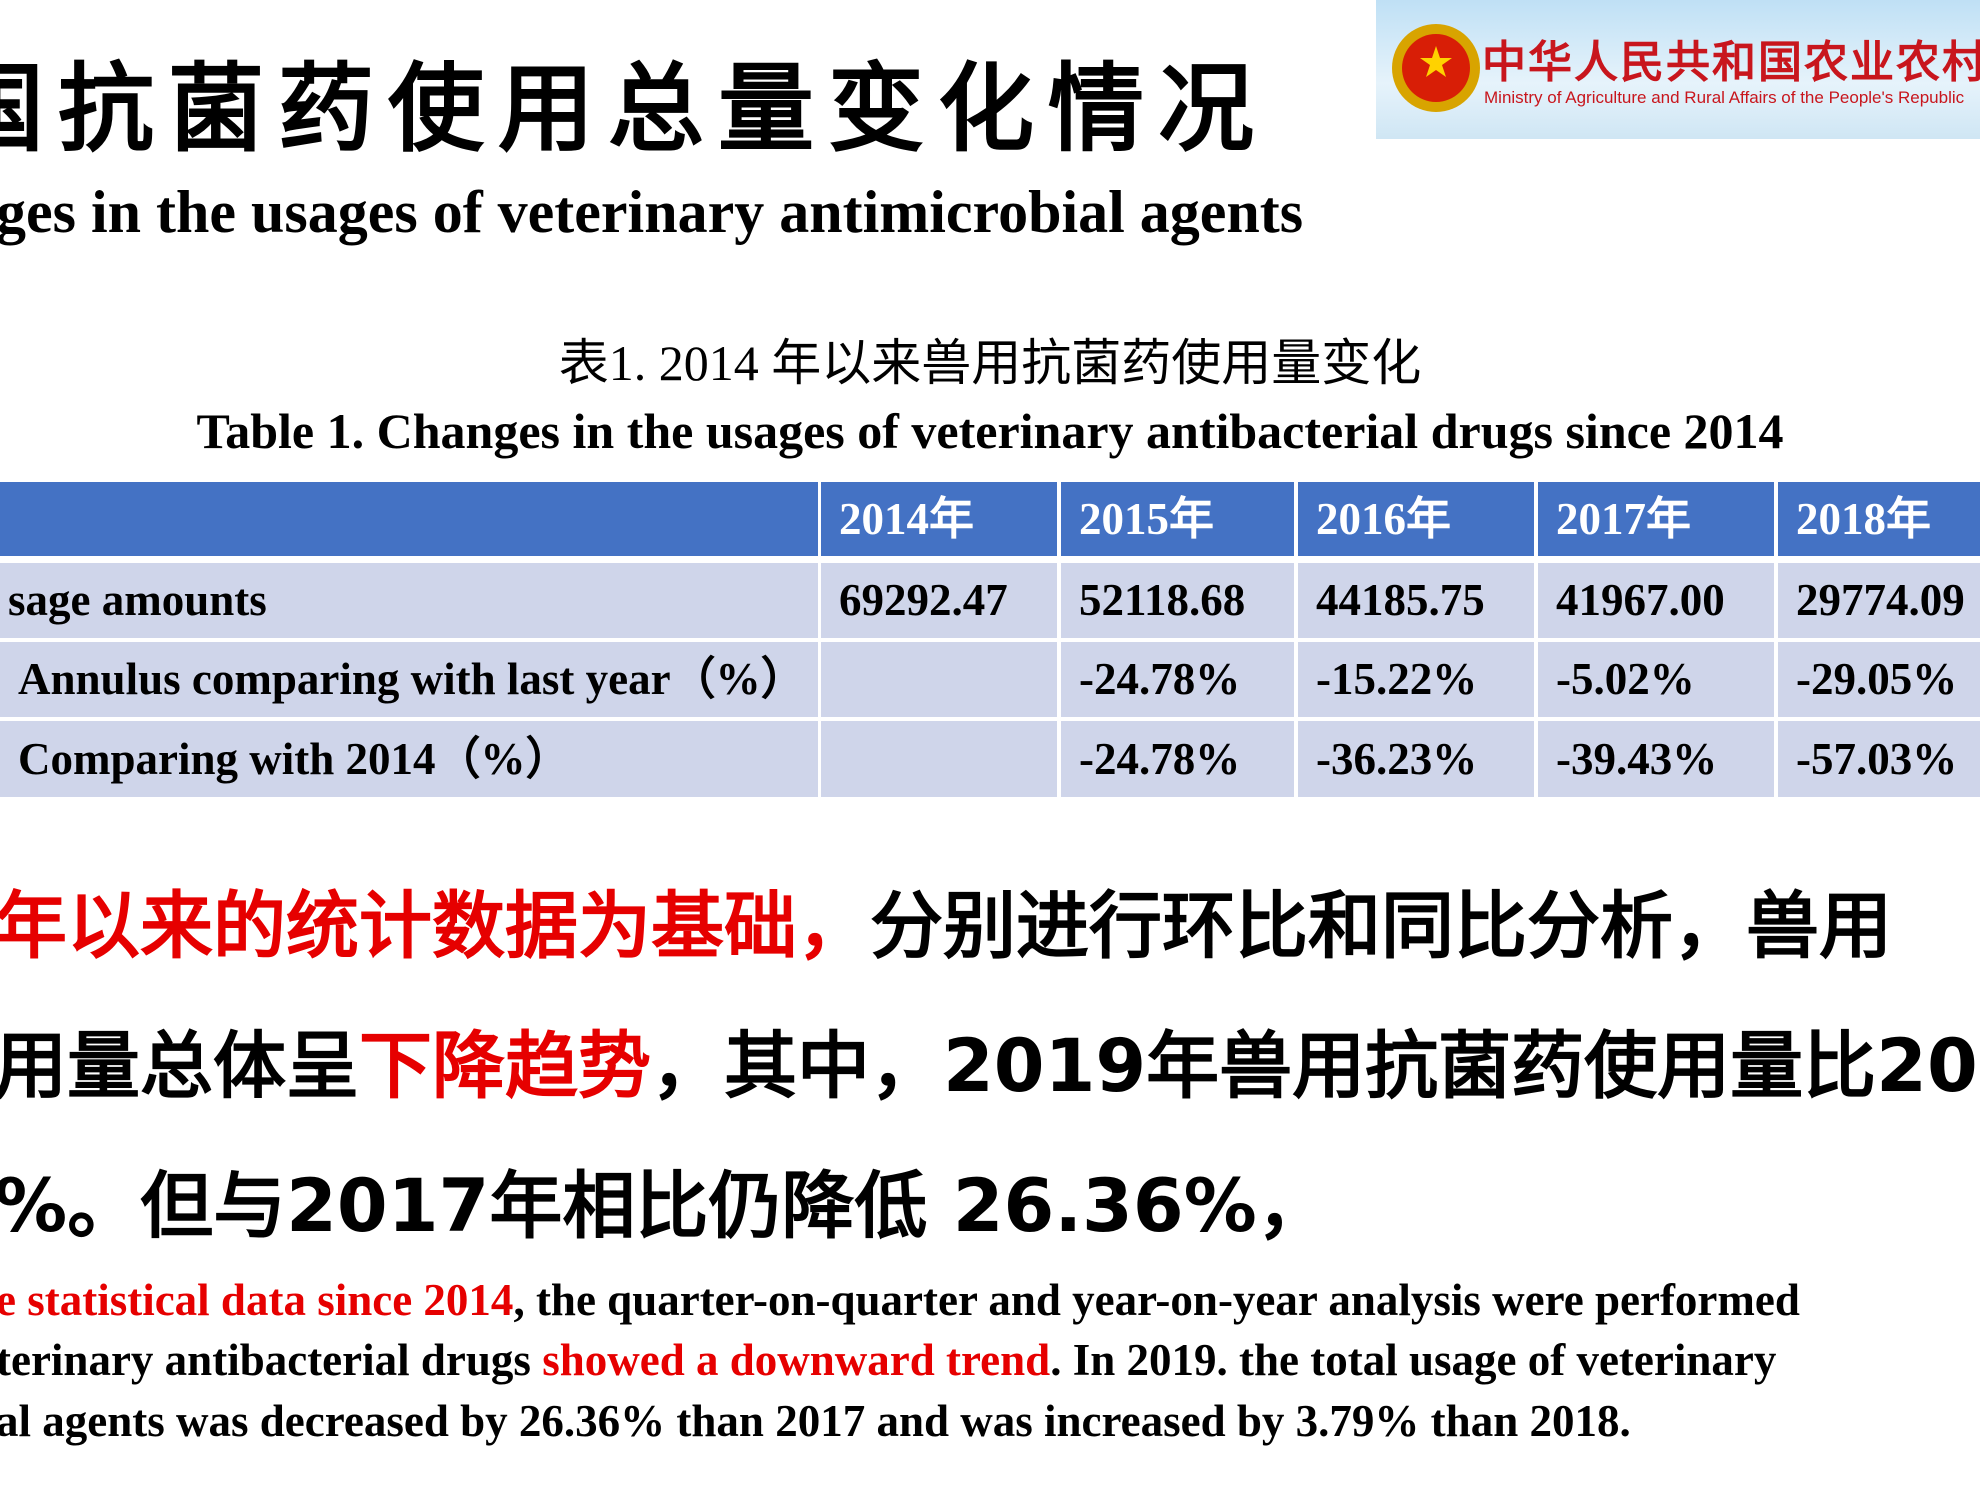  I want to click on header-cell: 2014年, so click(939, 519).